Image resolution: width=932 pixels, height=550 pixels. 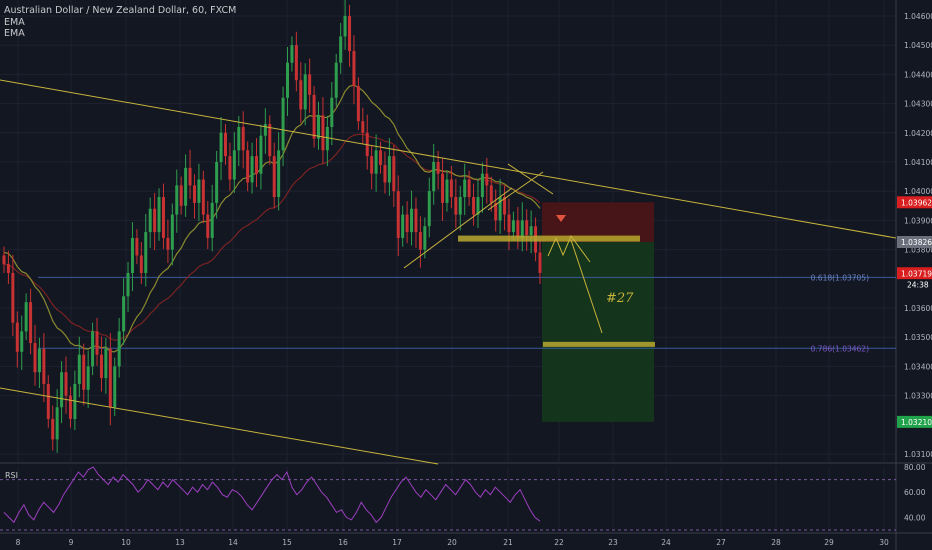 I want to click on time-tick-label: 16, so click(x=343, y=542).